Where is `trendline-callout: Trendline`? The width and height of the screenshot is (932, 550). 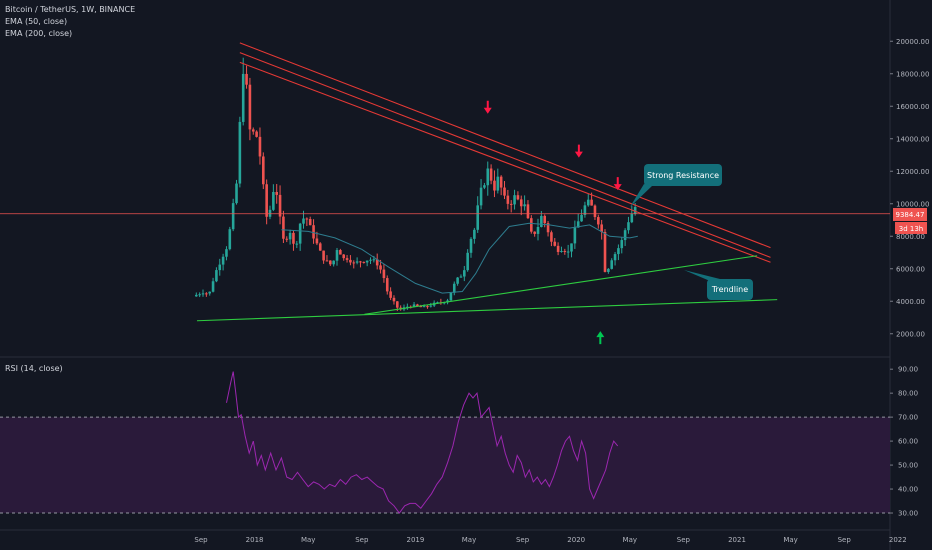 trendline-callout: Trendline is located at coordinates (718, 285).